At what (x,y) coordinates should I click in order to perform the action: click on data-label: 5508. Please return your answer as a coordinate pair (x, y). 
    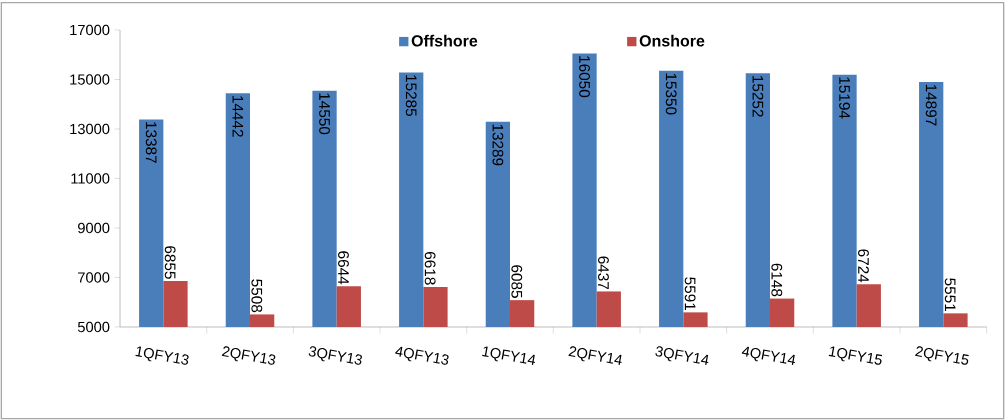
    Looking at the image, I should click on (257, 296).